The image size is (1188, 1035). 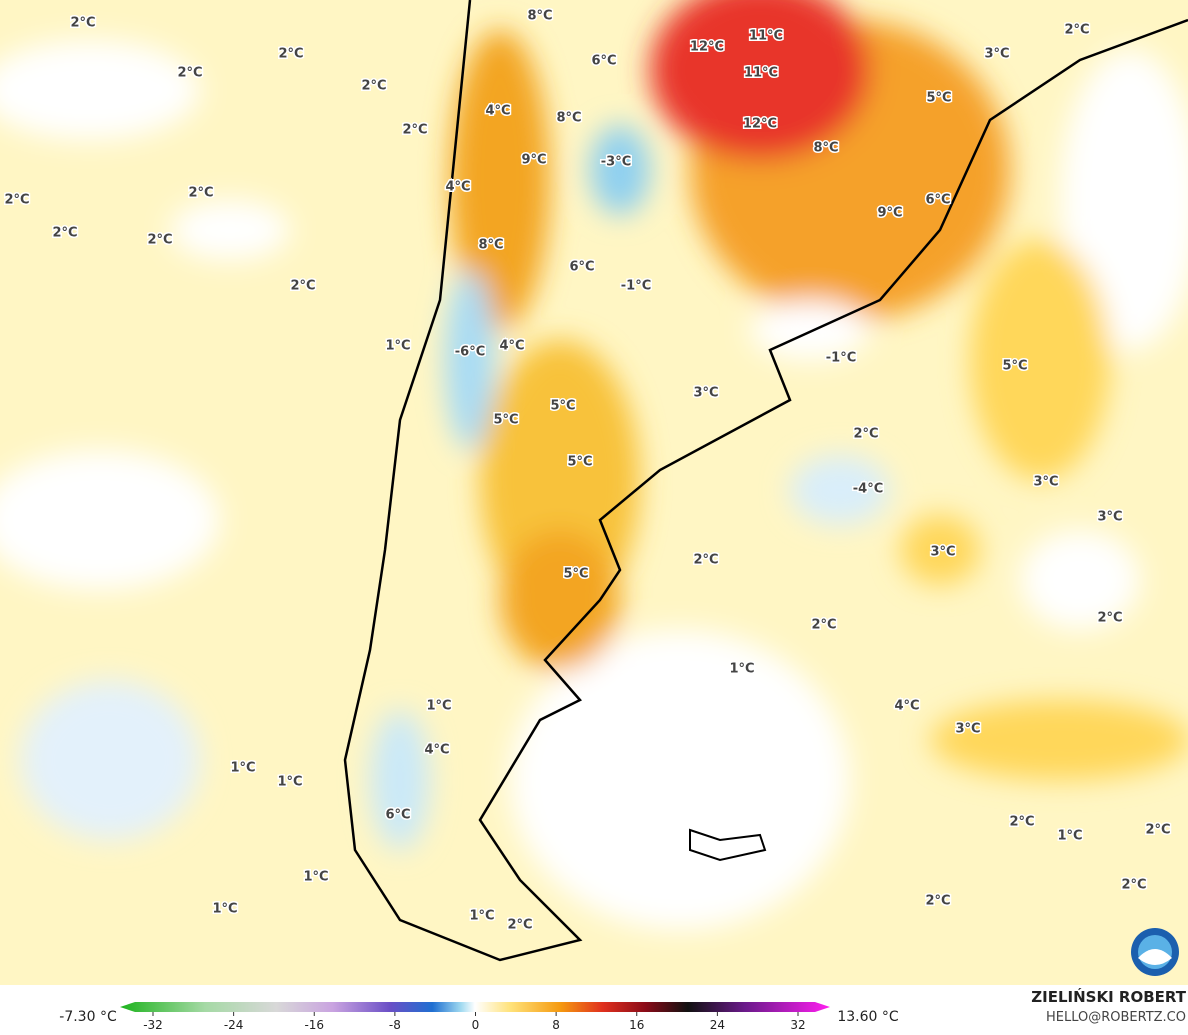 I want to click on colorbar-tick-label: -32, so click(x=153, y=1025).